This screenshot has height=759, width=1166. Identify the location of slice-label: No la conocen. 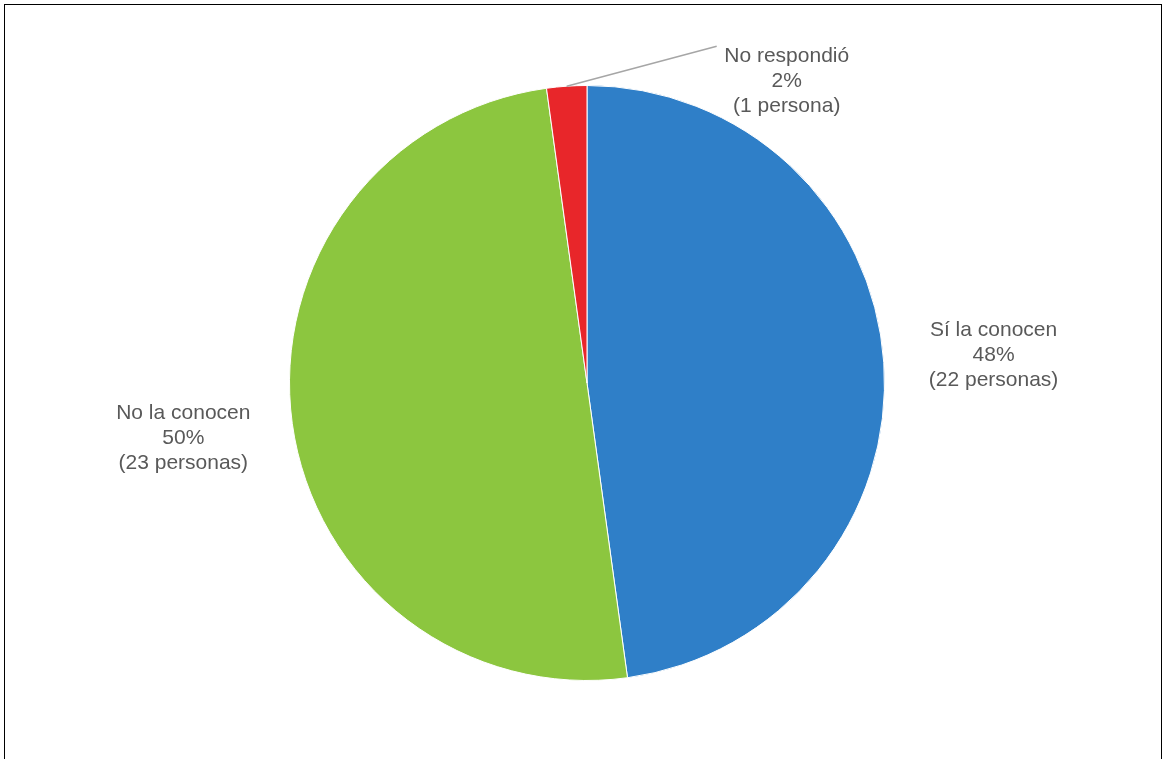
(183, 412).